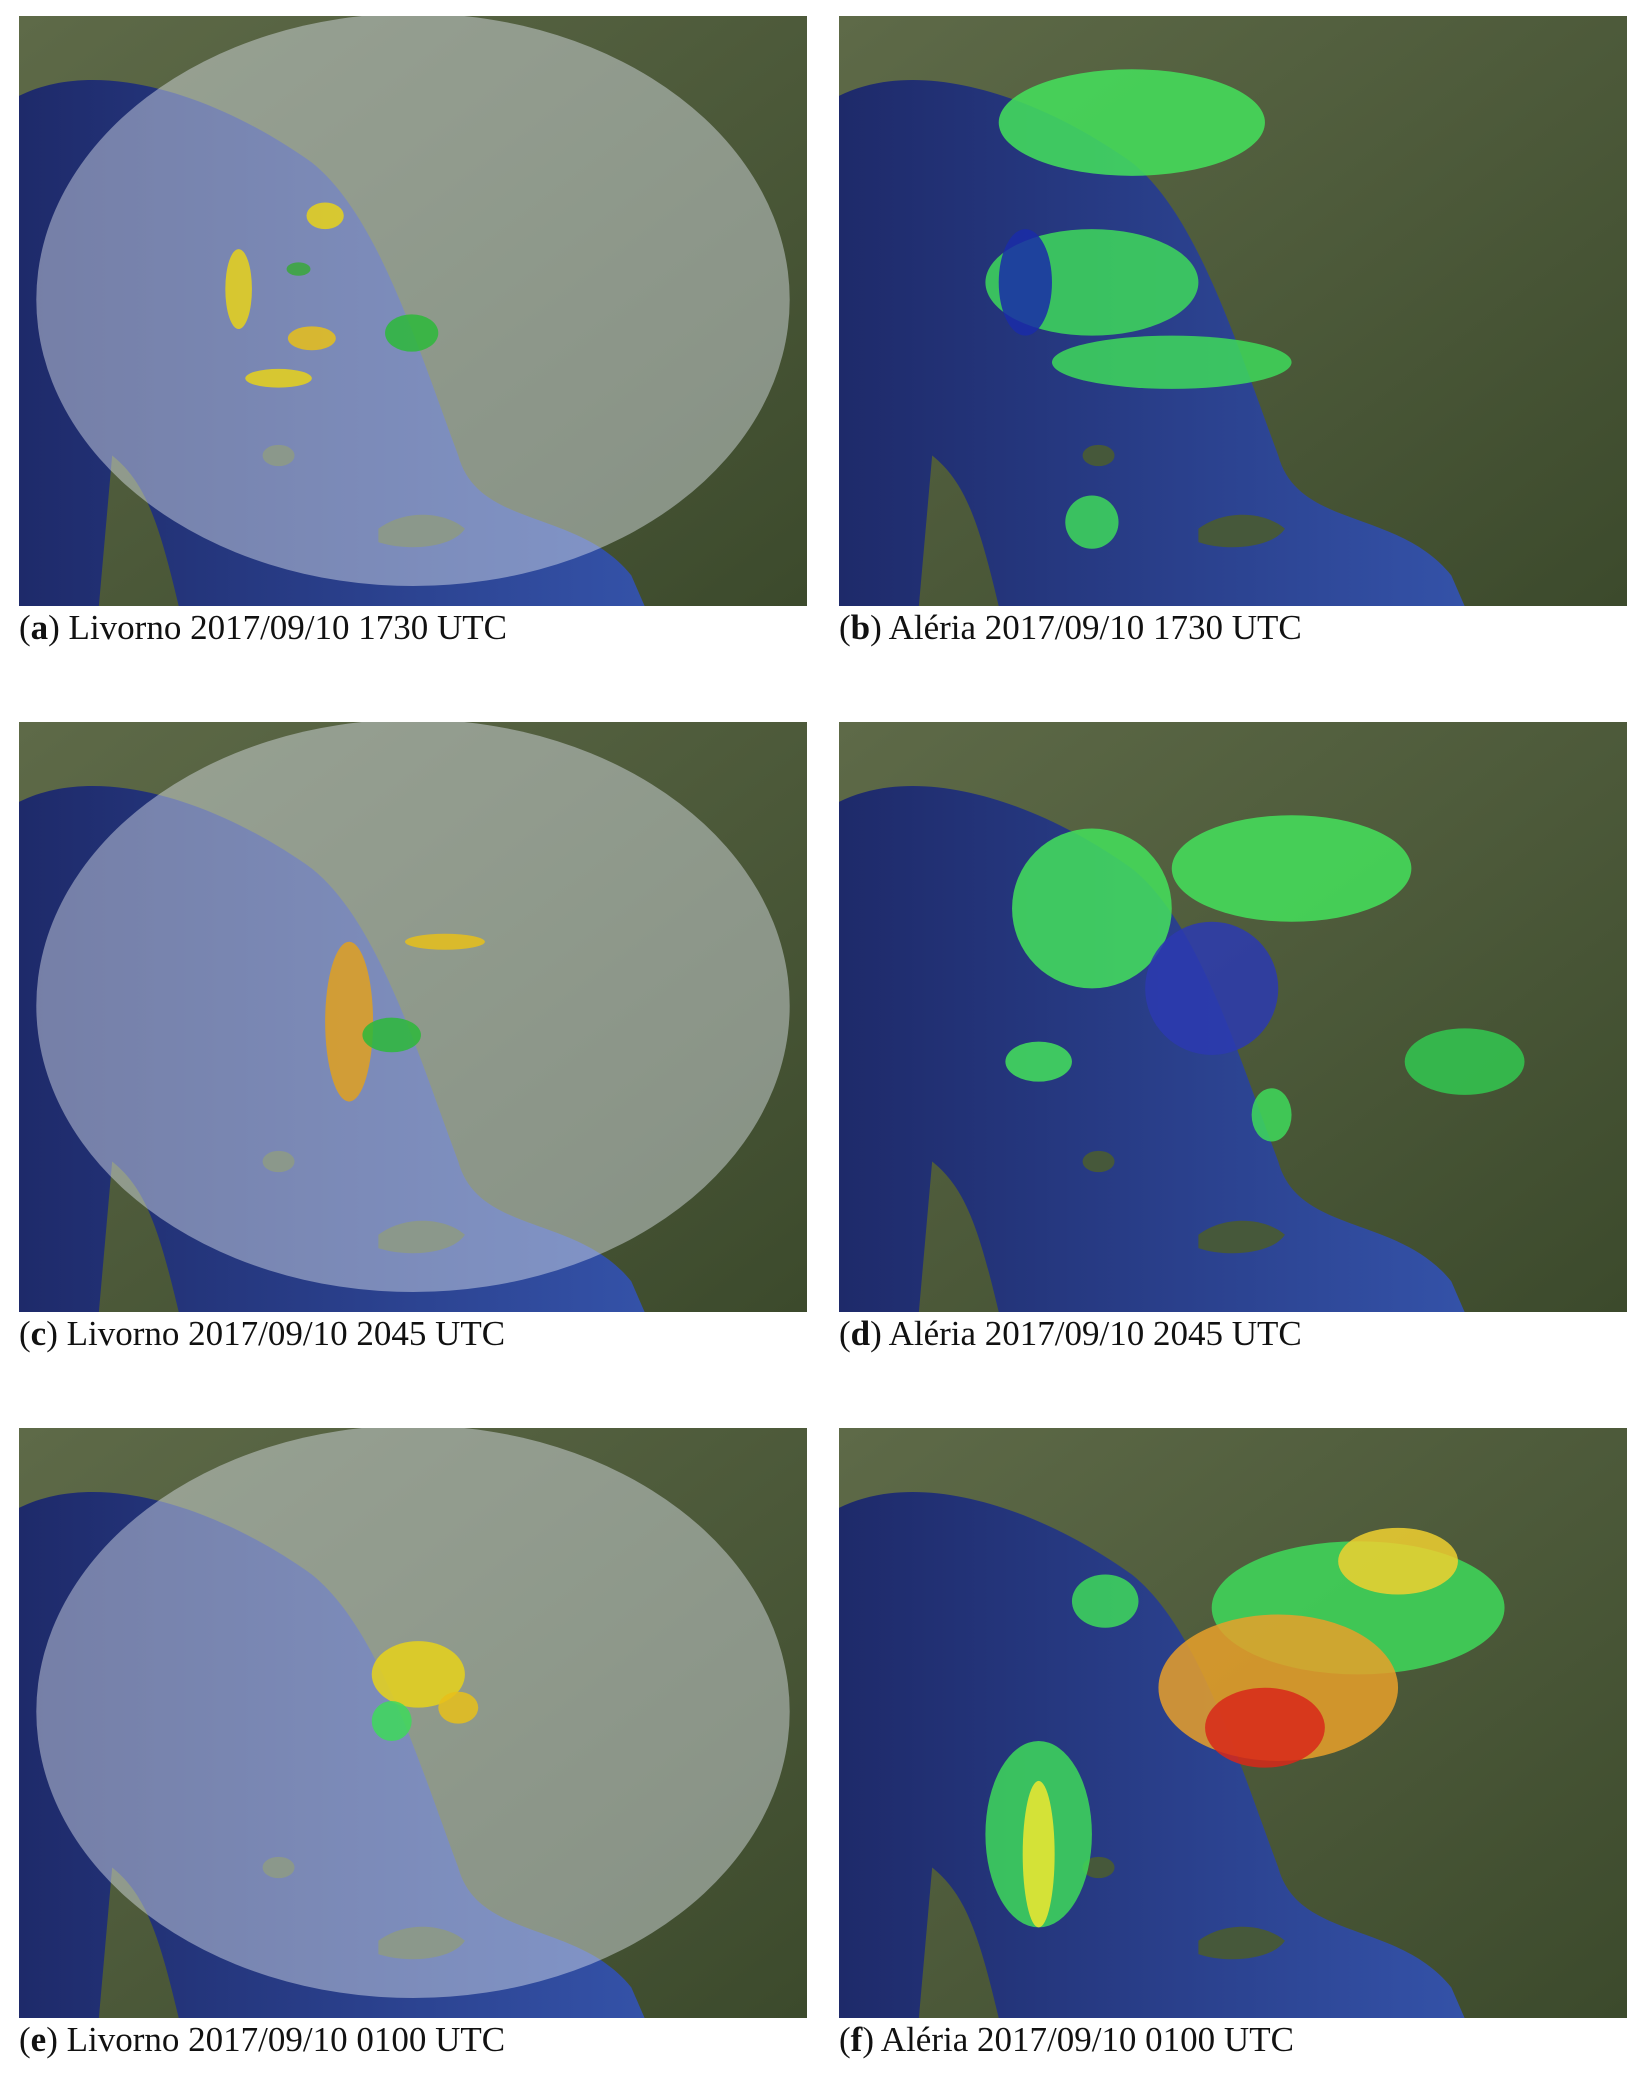 Image resolution: width=1638 pixels, height=2085 pixels. Describe the element at coordinates (1078, 2039) in the screenshot. I see `caption-text: ) Aléria 2017/09/10 0100 UTC` at that location.